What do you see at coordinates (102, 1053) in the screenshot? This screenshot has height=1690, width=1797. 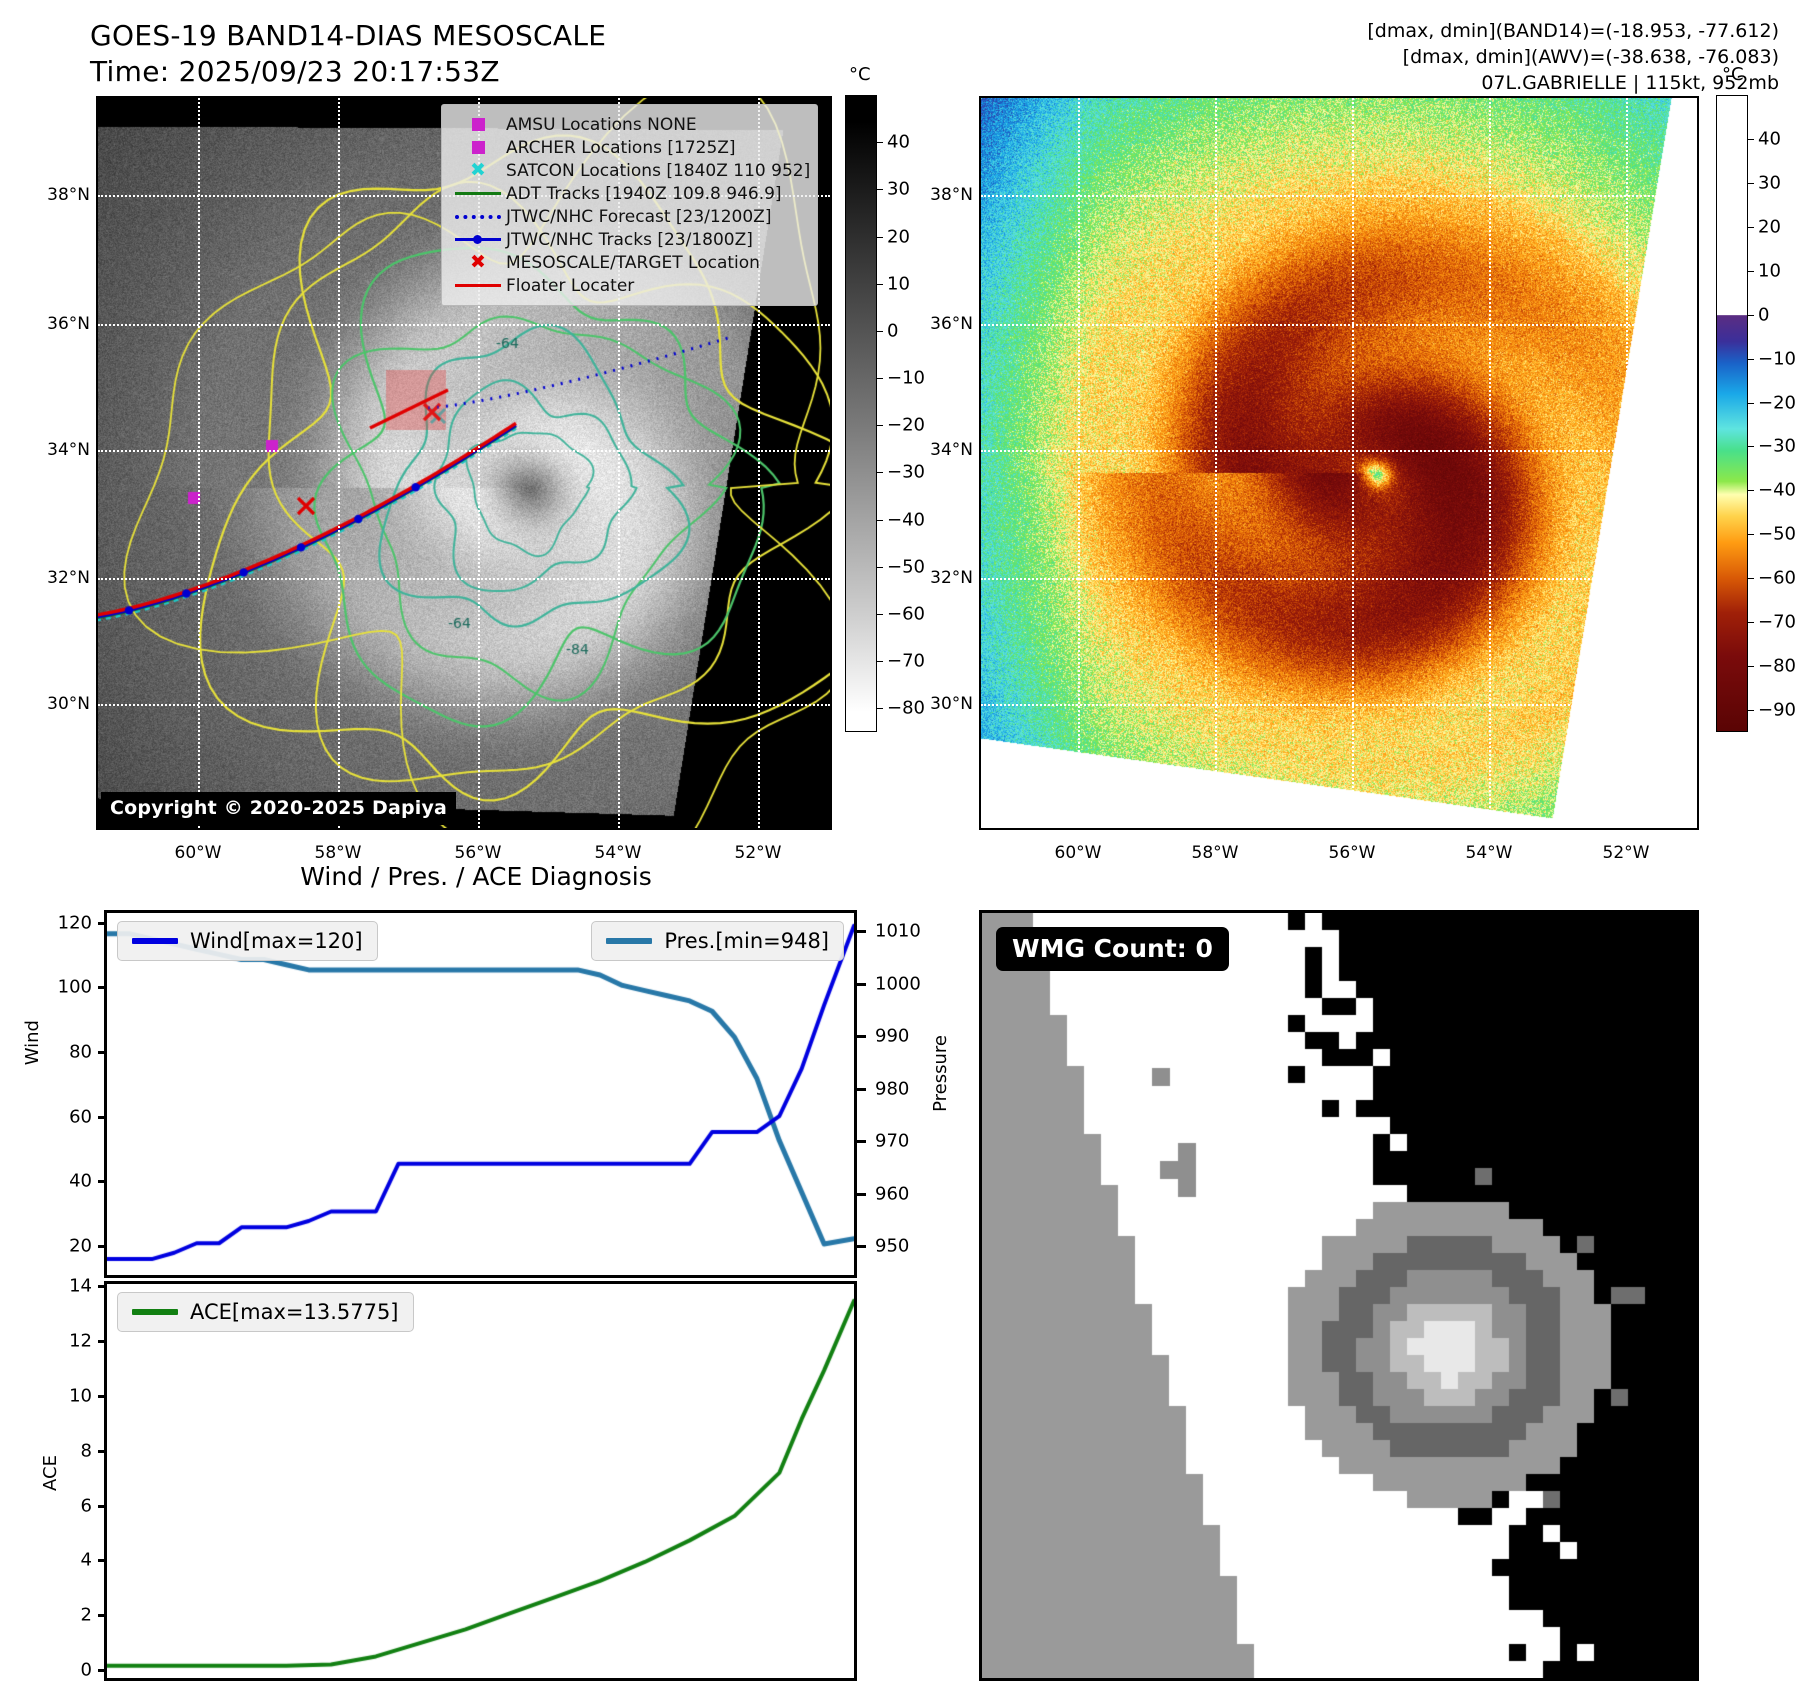 I see `wind-tickmark` at bounding box center [102, 1053].